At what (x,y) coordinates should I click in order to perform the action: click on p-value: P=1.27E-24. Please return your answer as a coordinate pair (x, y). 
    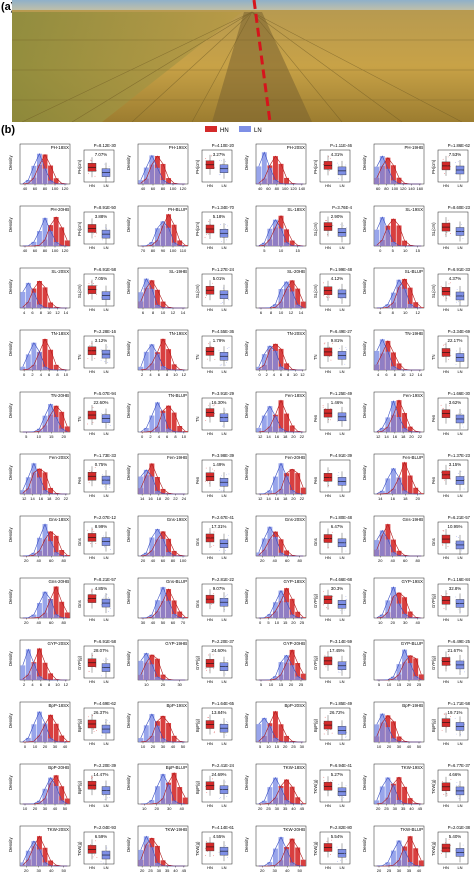
    Looking at the image, I should click on (223, 269).